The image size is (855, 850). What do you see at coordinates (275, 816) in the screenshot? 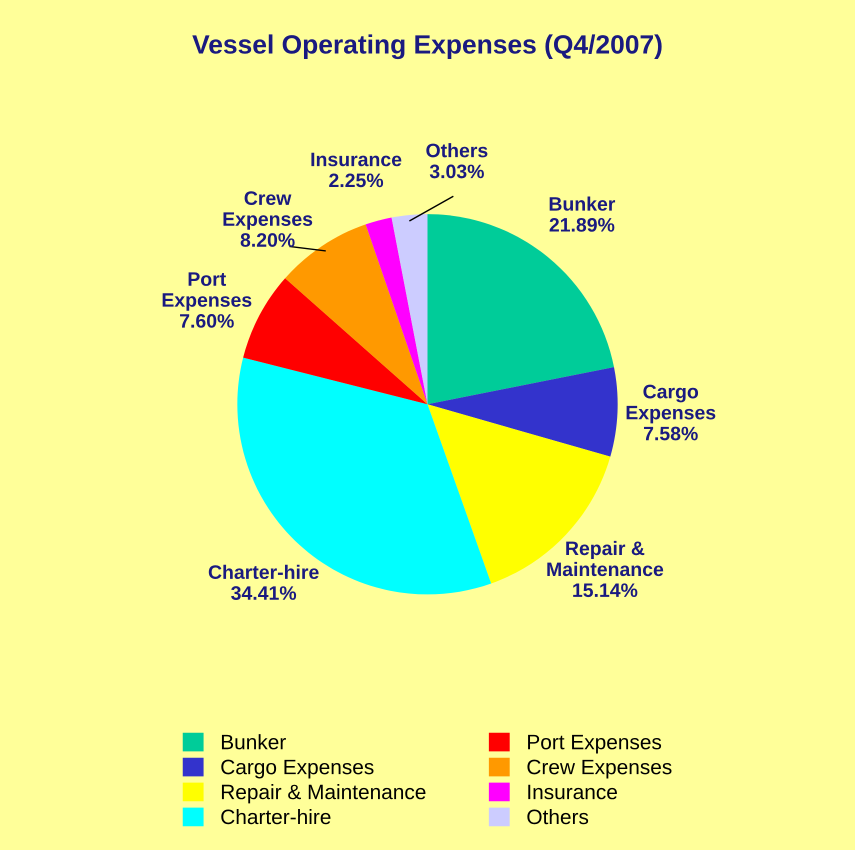
I see `legend-label: Charter-hire` at bounding box center [275, 816].